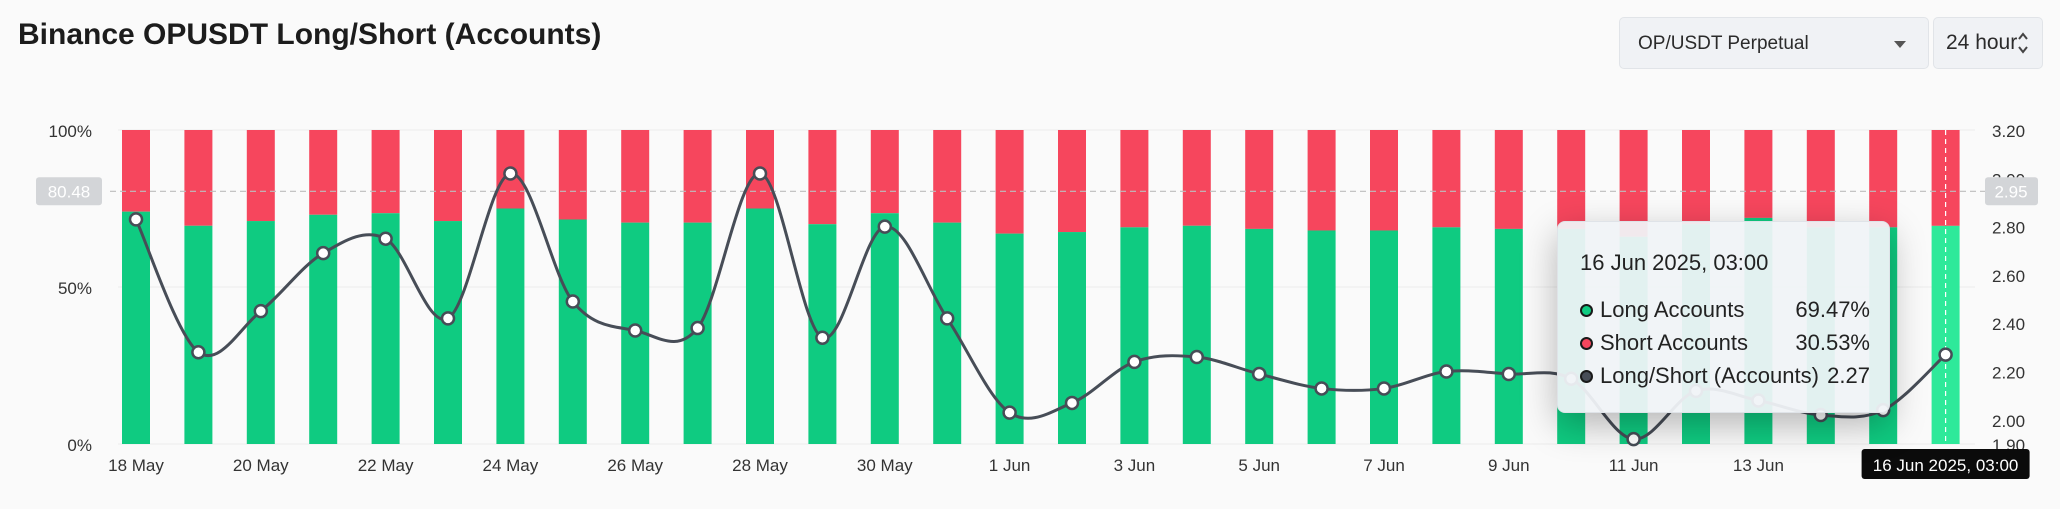  Describe the element at coordinates (1634, 465) in the screenshot. I see `x-axis-tick: 11 Jun` at that location.